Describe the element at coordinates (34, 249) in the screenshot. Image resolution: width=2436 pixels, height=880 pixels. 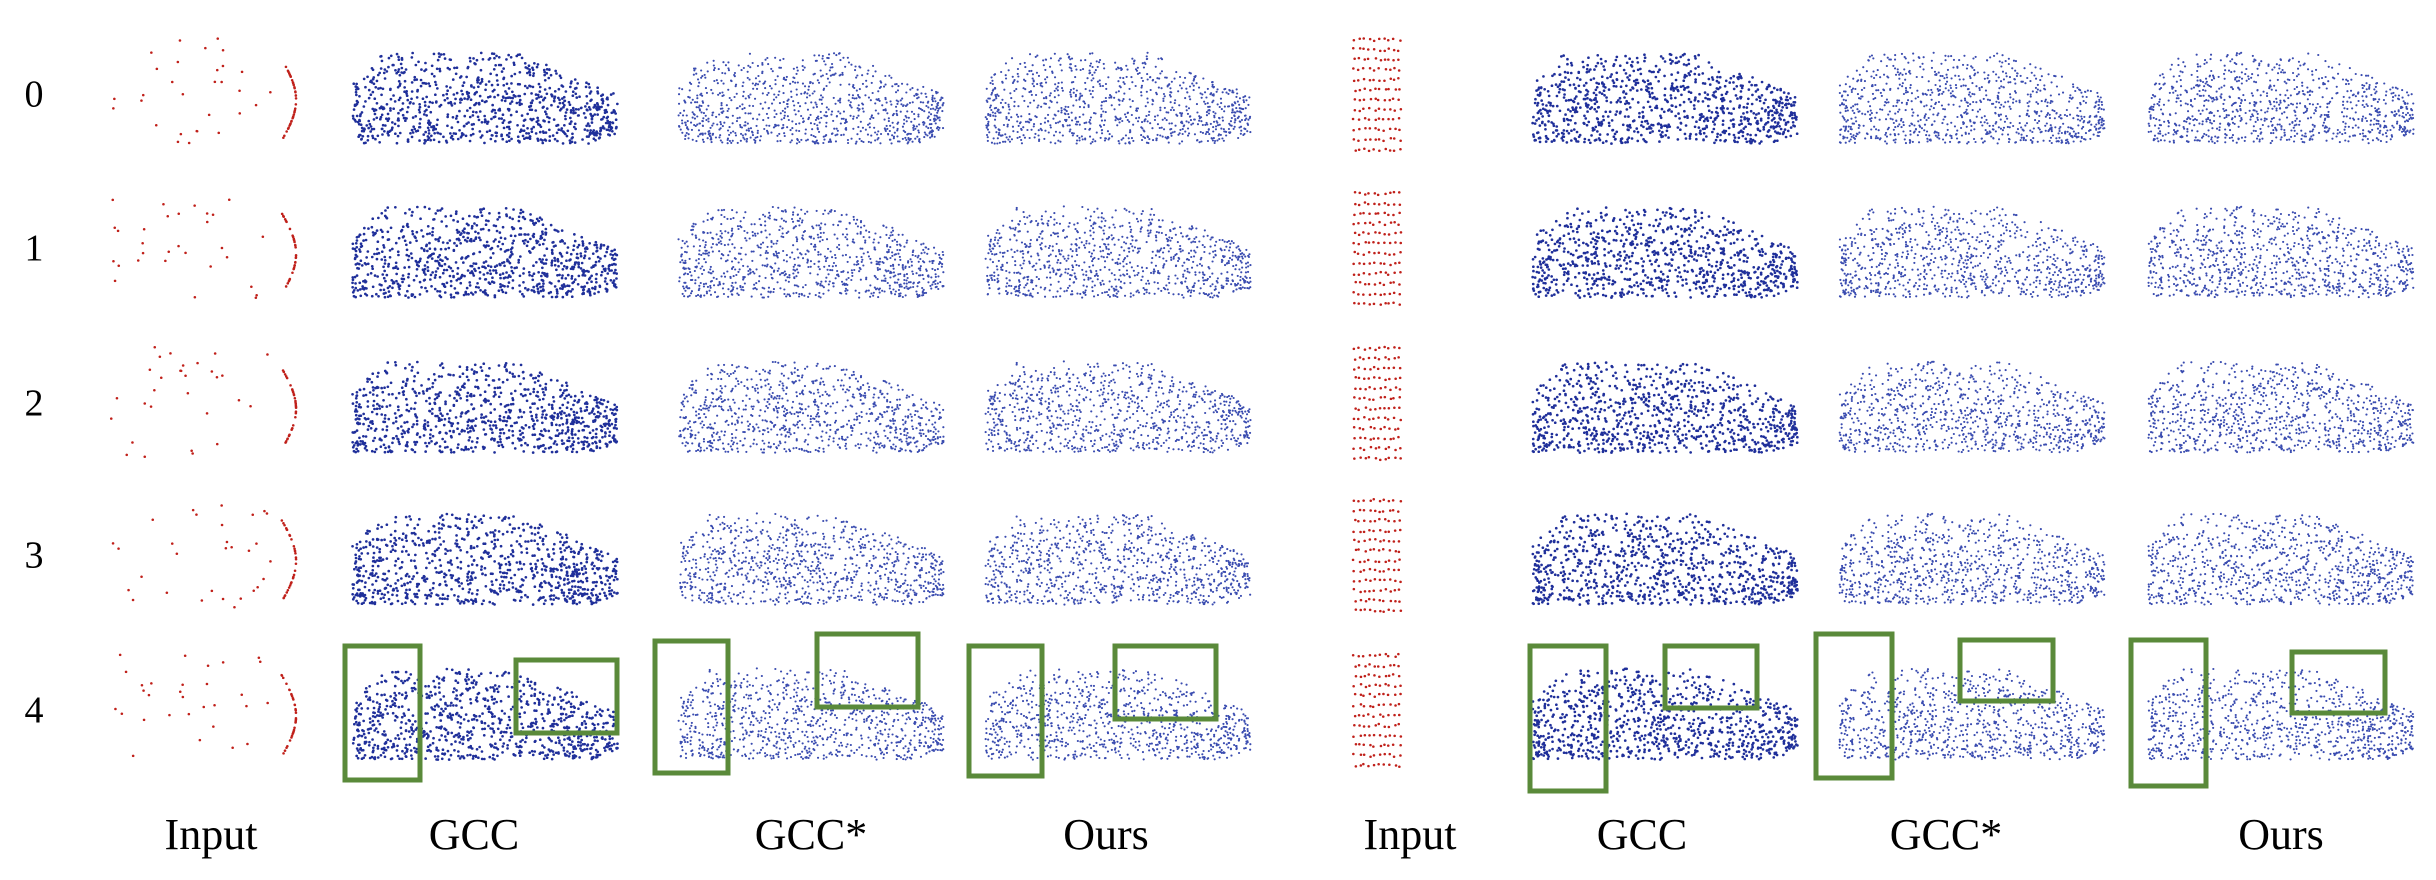
I see `row-label: 1` at that location.